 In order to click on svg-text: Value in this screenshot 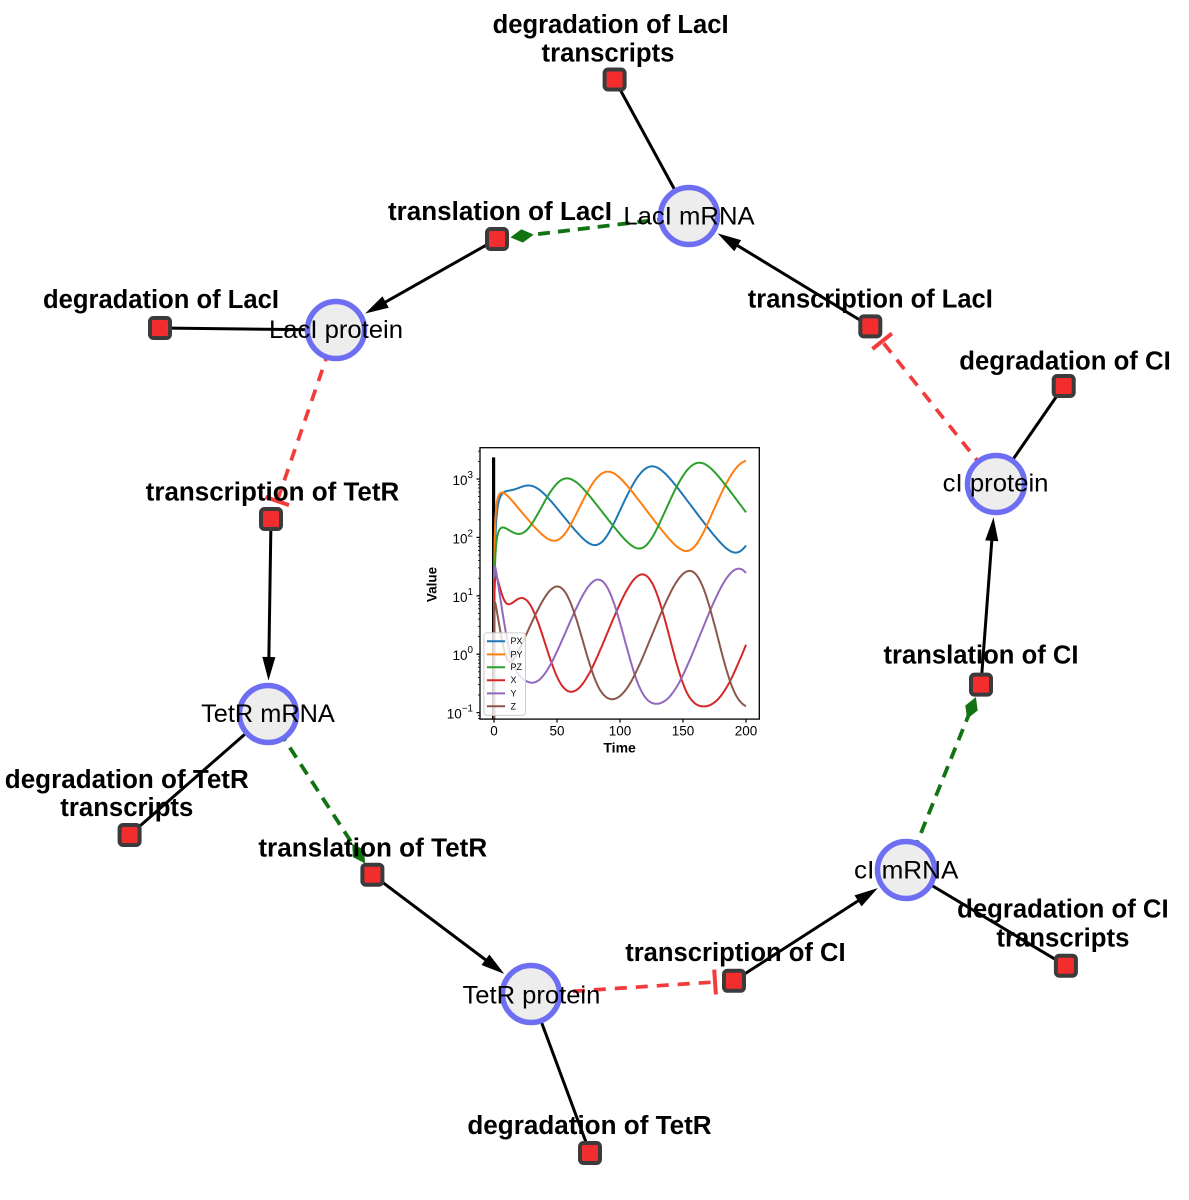, I will do `click(432, 584)`.